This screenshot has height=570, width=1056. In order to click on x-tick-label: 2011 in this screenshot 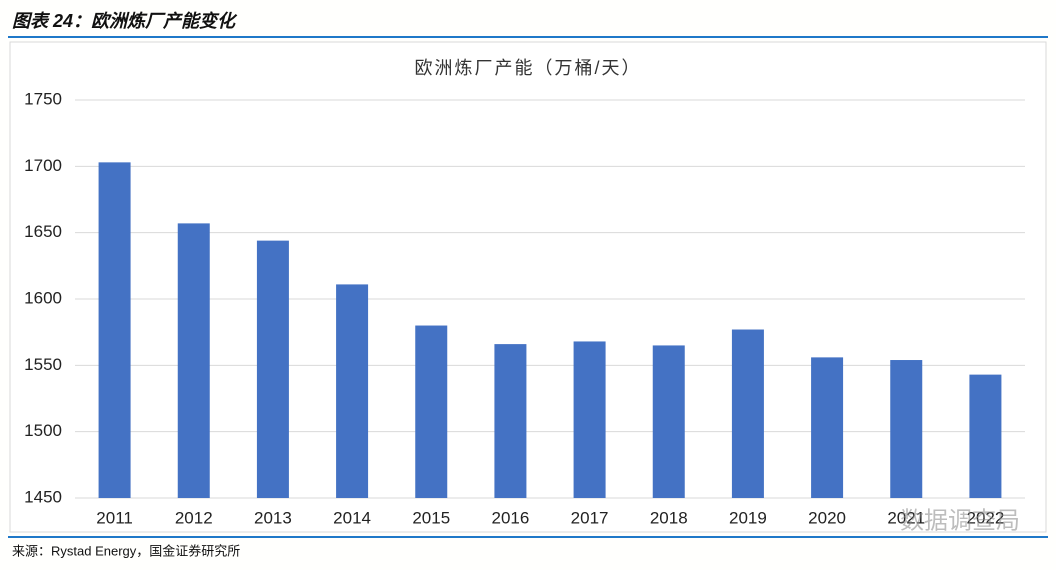, I will do `click(114, 517)`.